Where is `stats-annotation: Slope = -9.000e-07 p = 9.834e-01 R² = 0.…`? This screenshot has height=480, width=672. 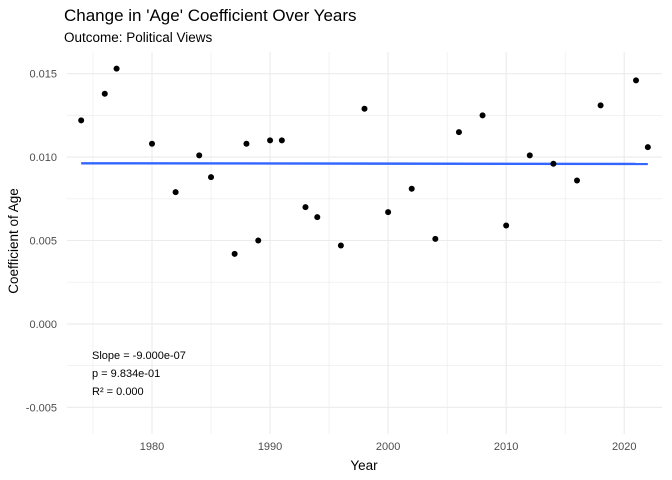
stats-annotation: Slope = -9.000e-07 p = 9.834e-01 R² = 0.… is located at coordinates (139, 374).